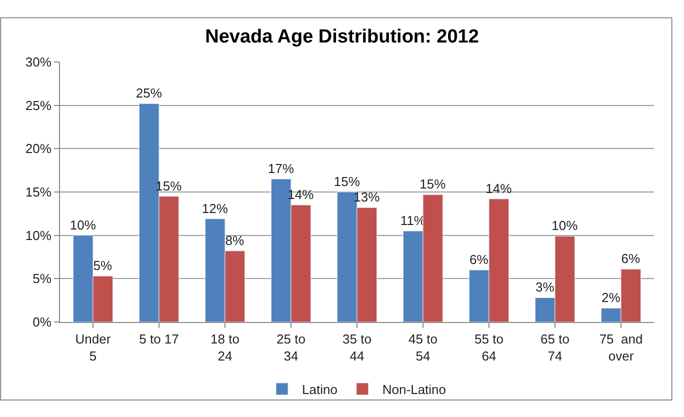  I want to click on data-label: 14%, so click(499, 188).